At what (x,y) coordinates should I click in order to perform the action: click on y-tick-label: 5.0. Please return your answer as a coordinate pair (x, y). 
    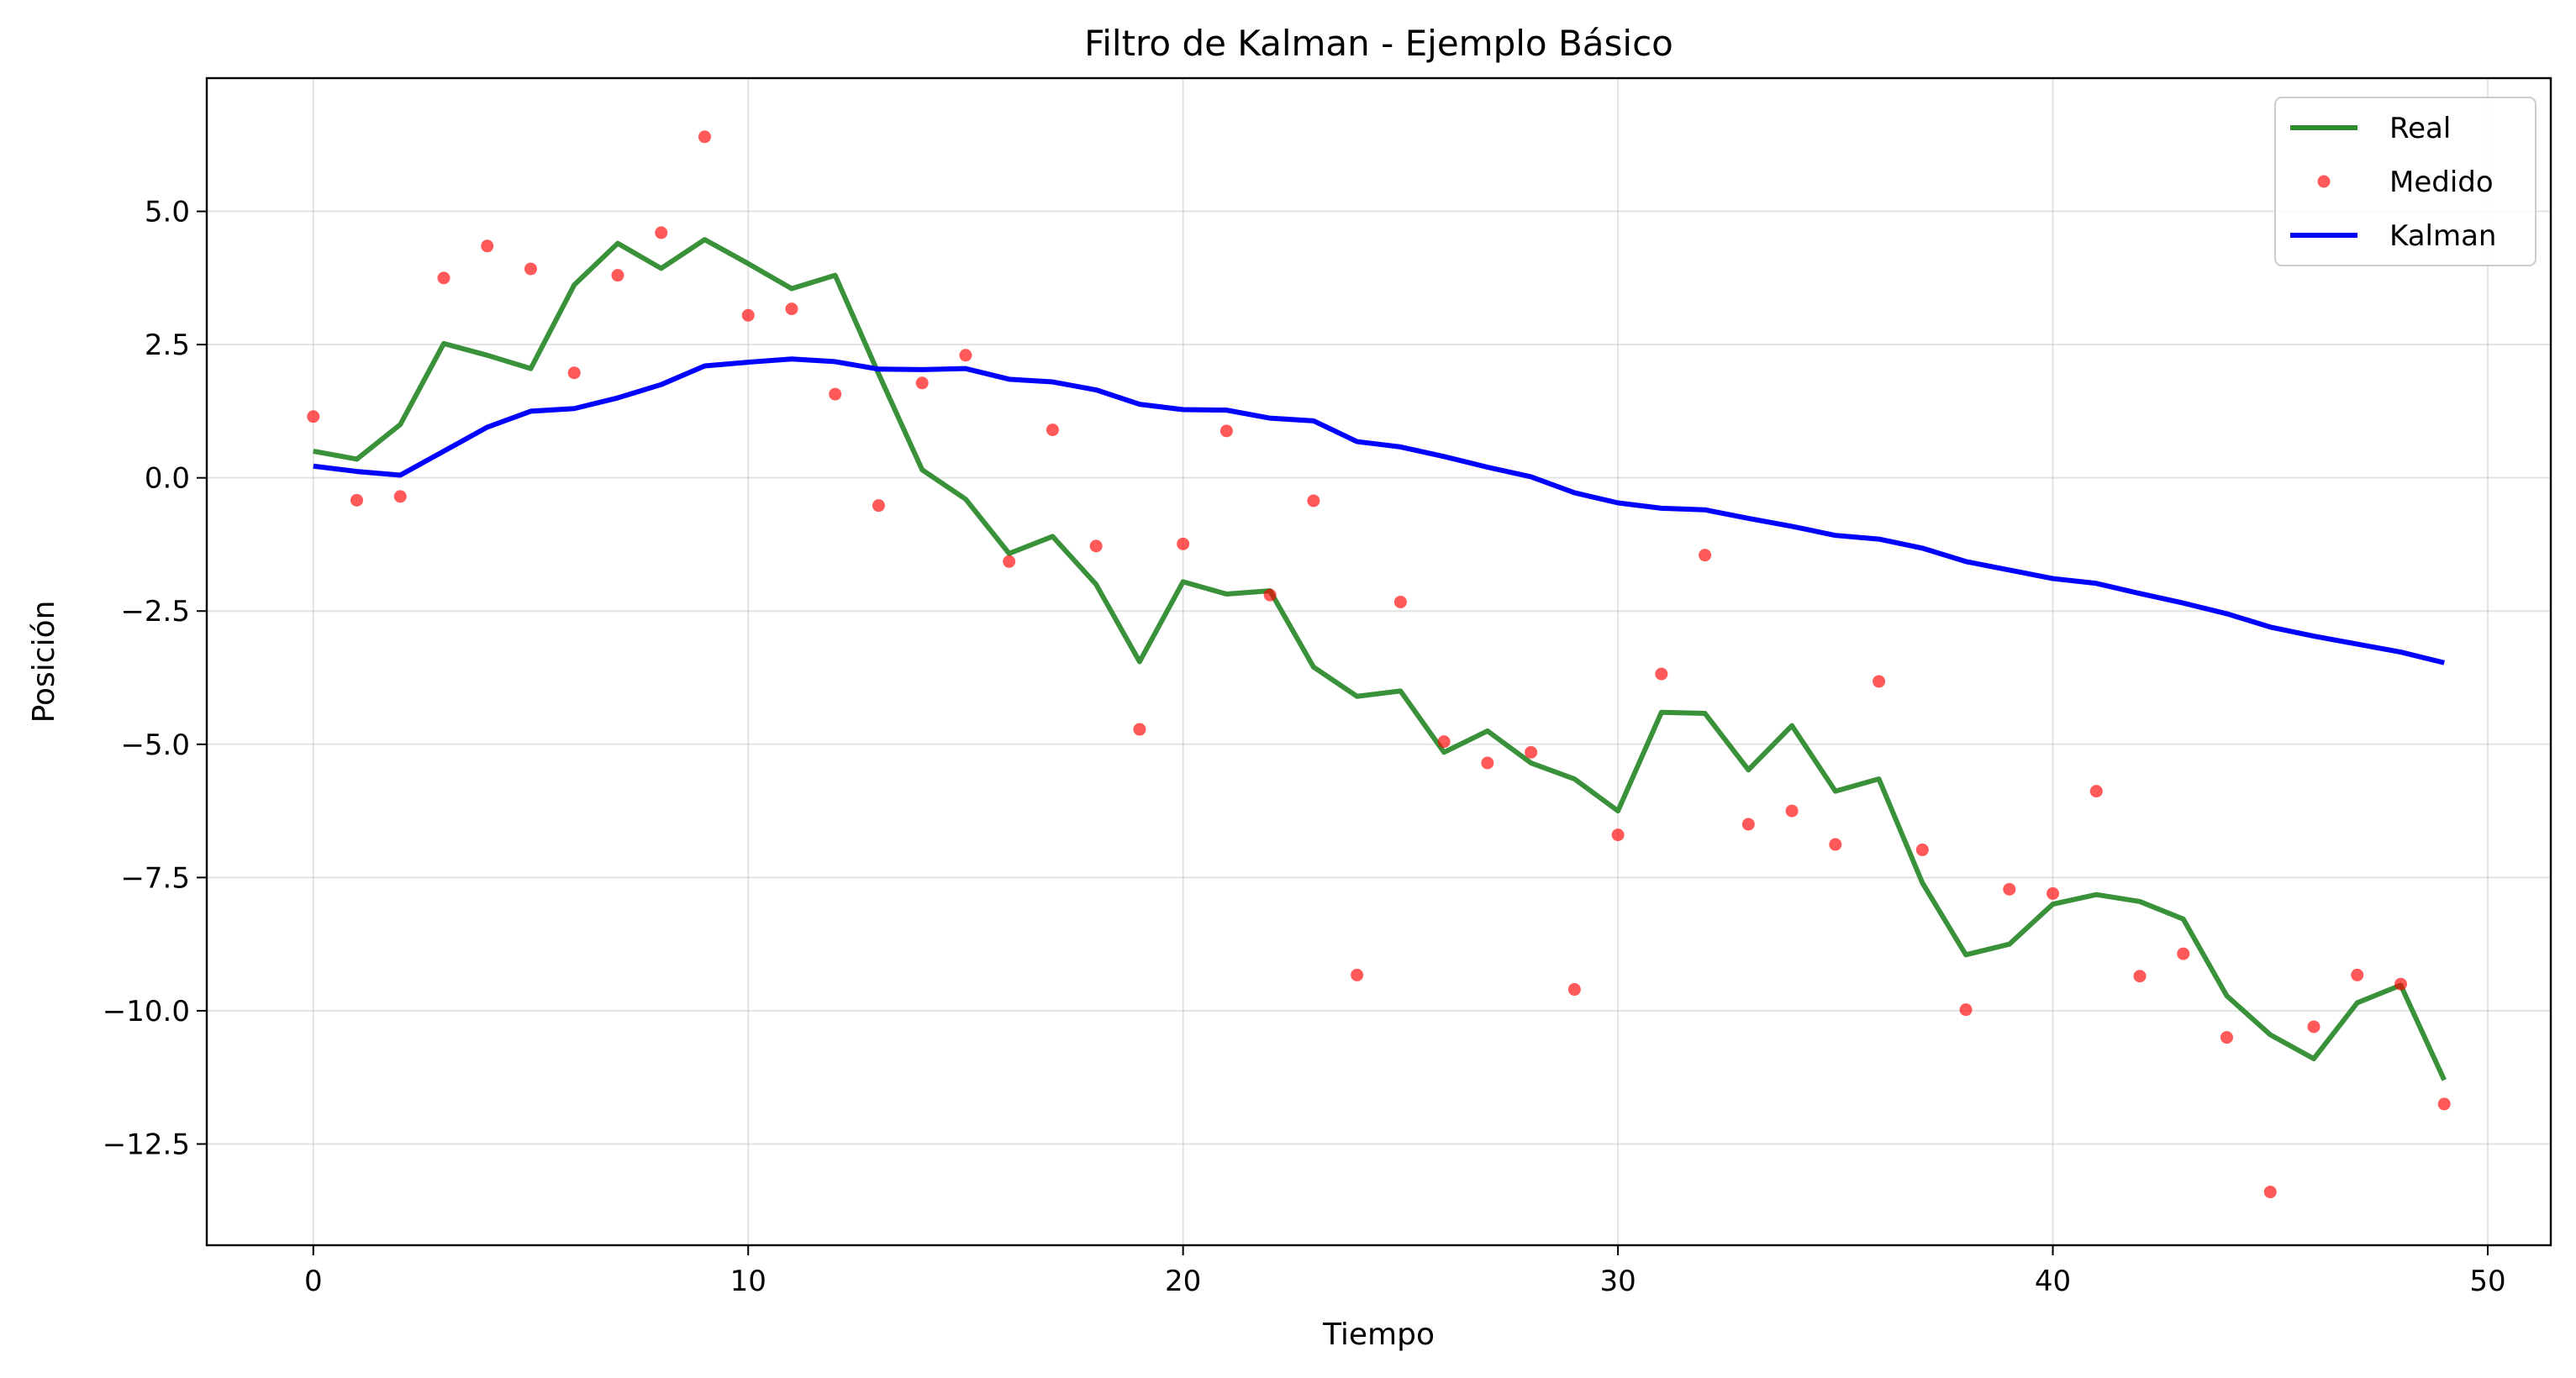
    Looking at the image, I should click on (167, 212).